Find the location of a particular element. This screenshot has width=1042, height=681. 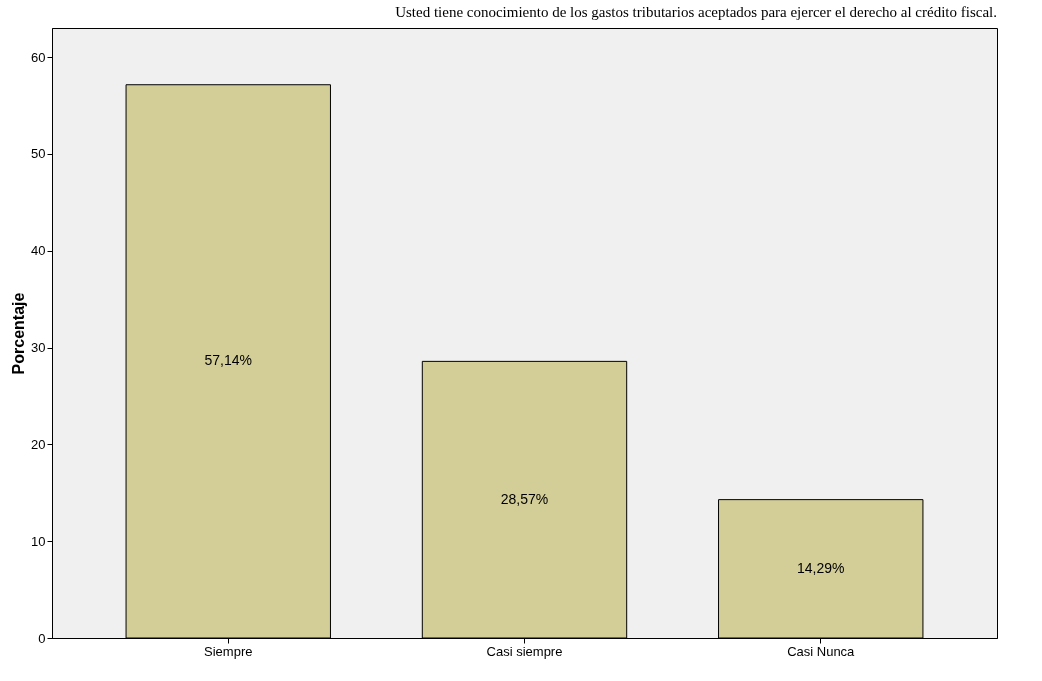

data-label: 14,29% is located at coordinates (821, 567).